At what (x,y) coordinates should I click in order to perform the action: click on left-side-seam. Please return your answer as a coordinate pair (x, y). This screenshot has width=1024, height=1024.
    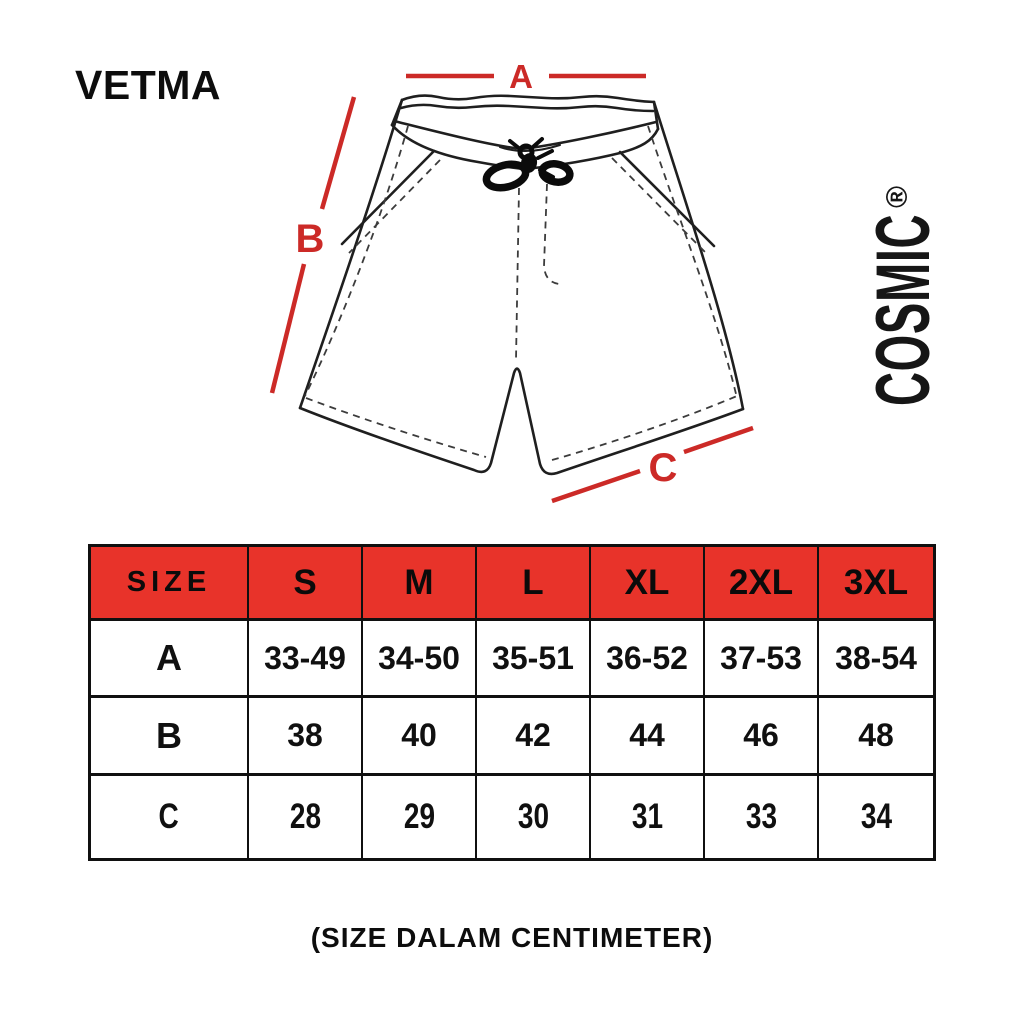
    Looking at the image, I should click on (351, 254).